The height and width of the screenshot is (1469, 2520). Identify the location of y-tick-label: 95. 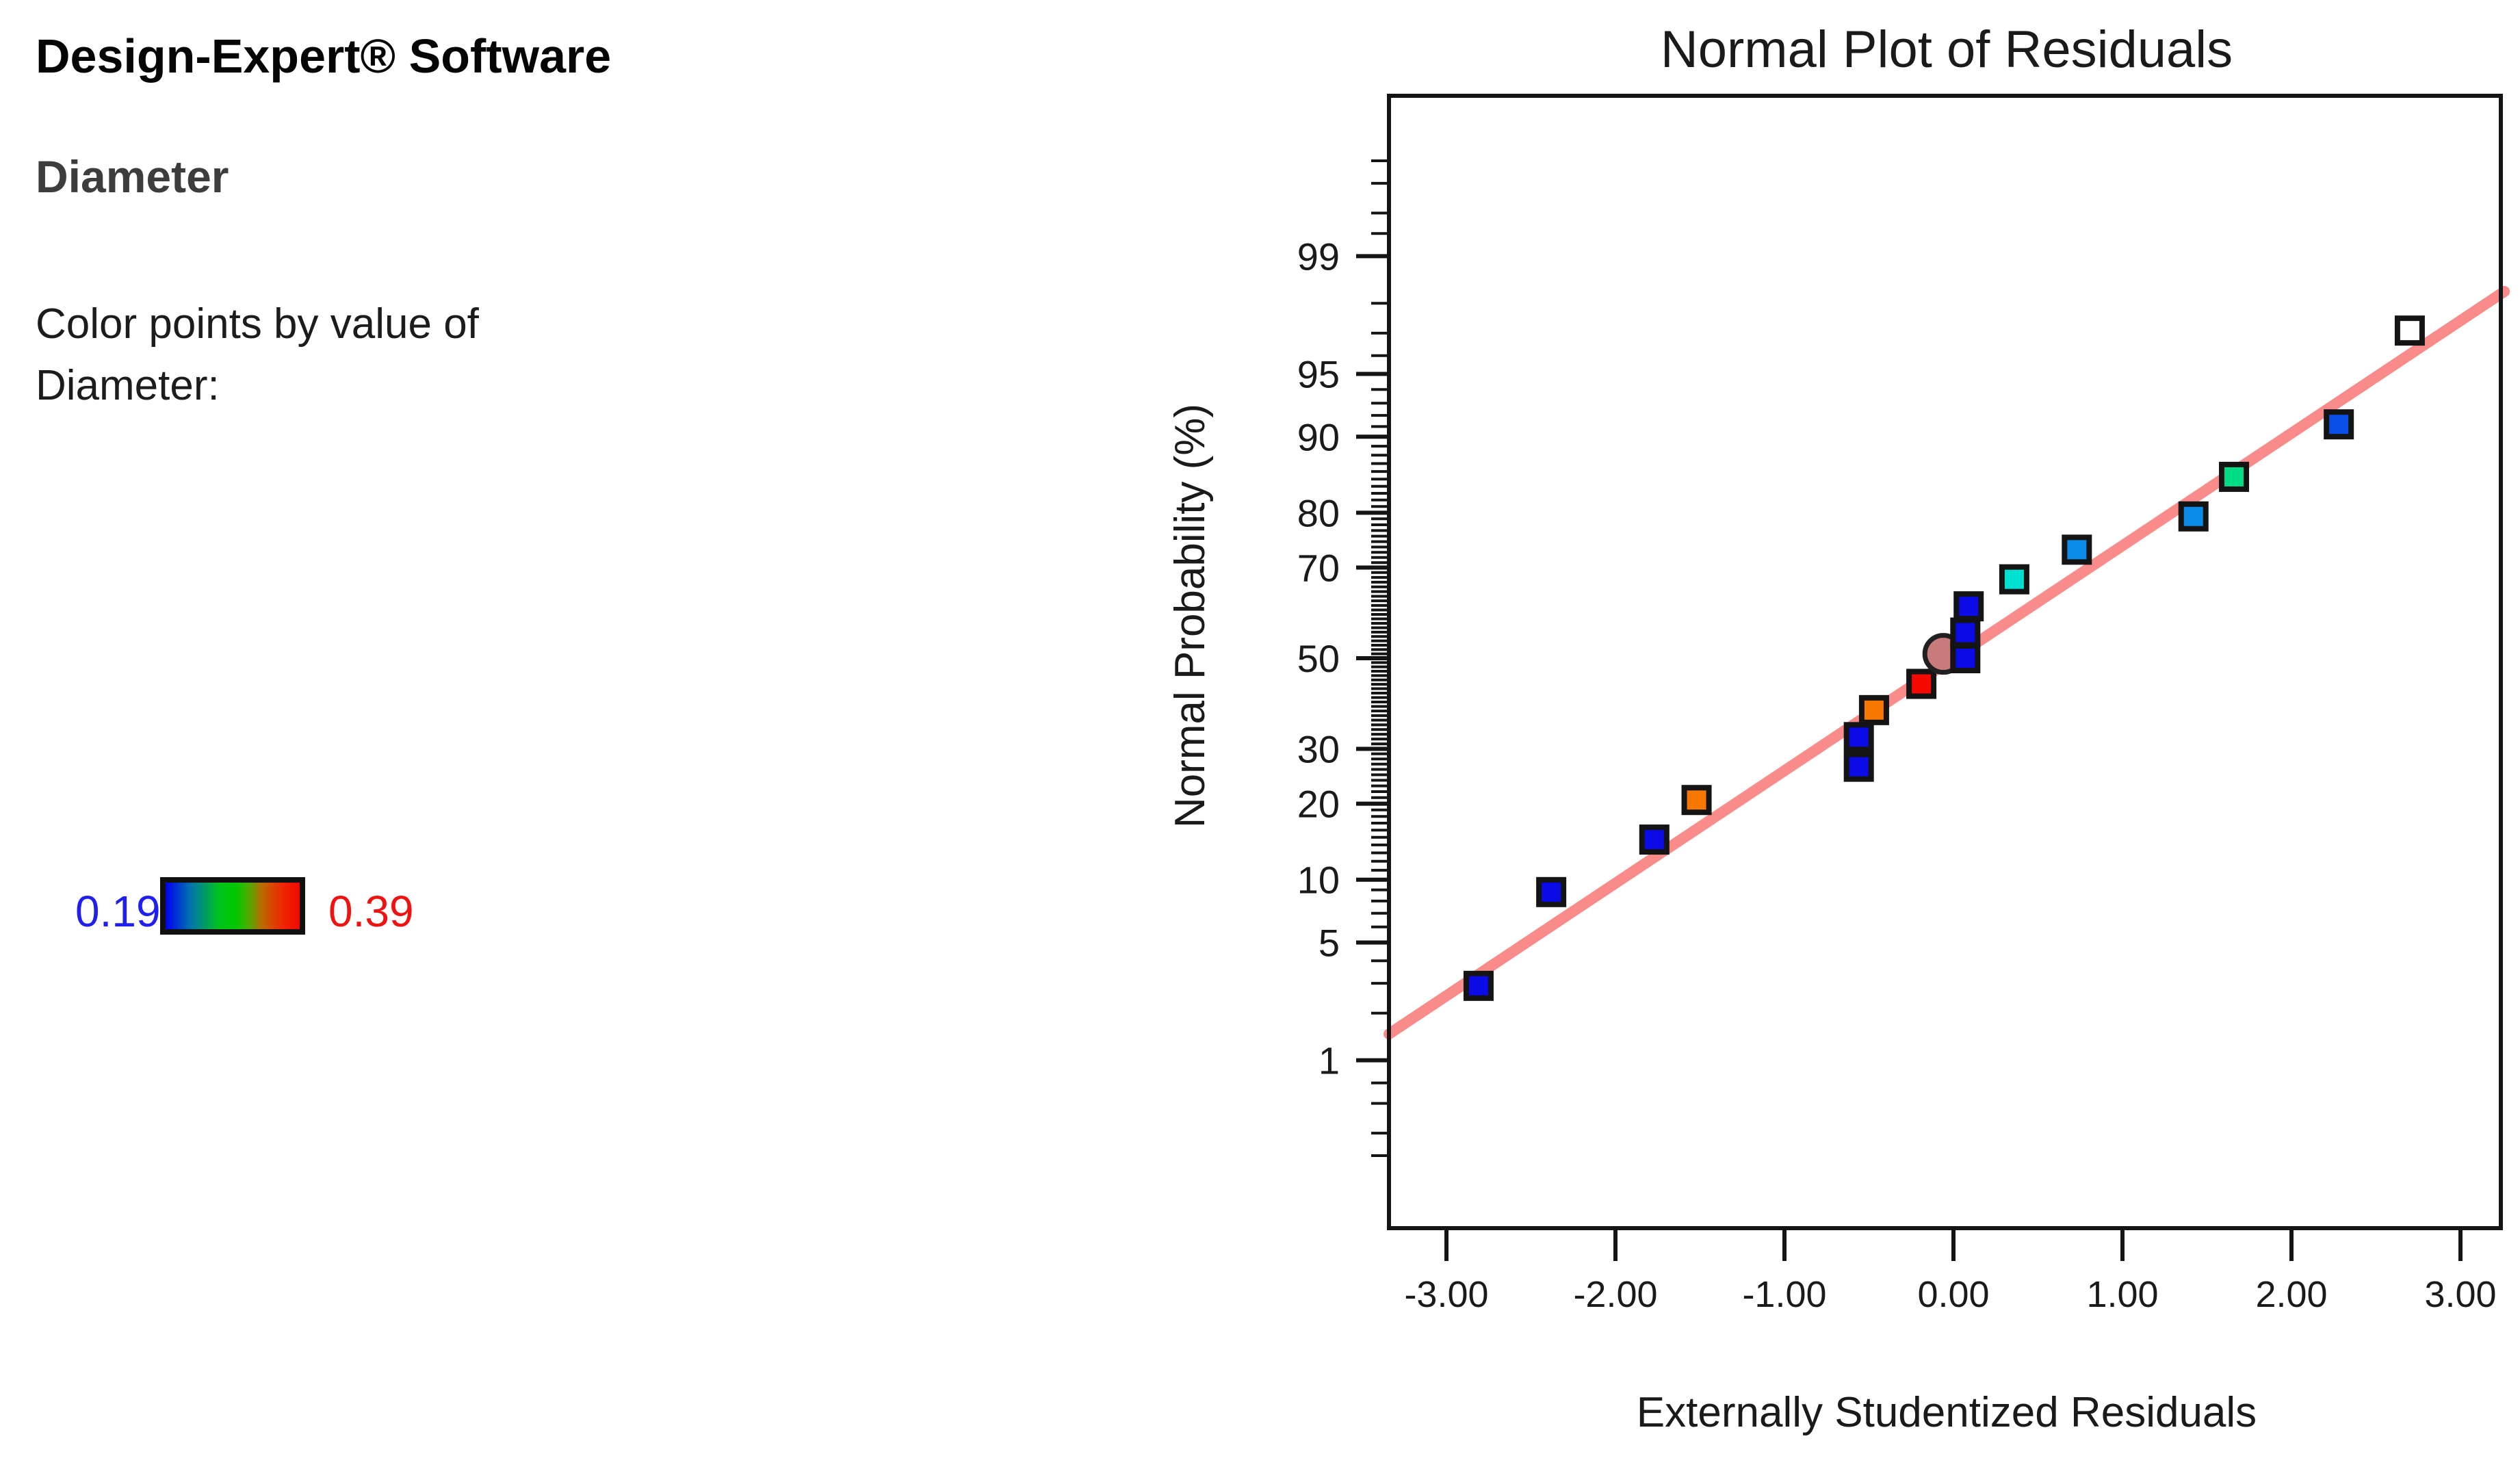
(1318, 374).